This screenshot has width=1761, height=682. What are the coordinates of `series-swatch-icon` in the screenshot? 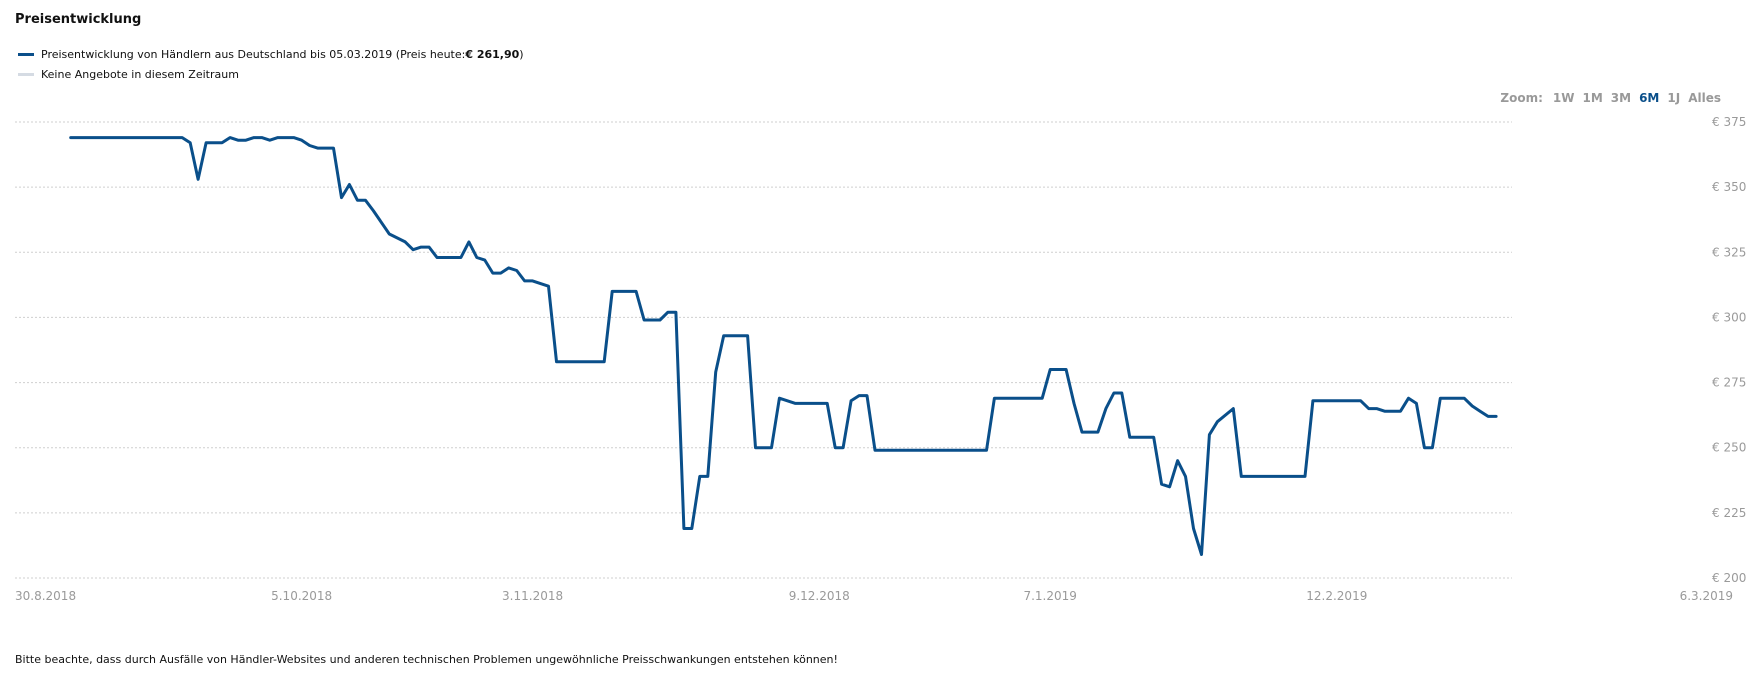 It's located at (26, 54).